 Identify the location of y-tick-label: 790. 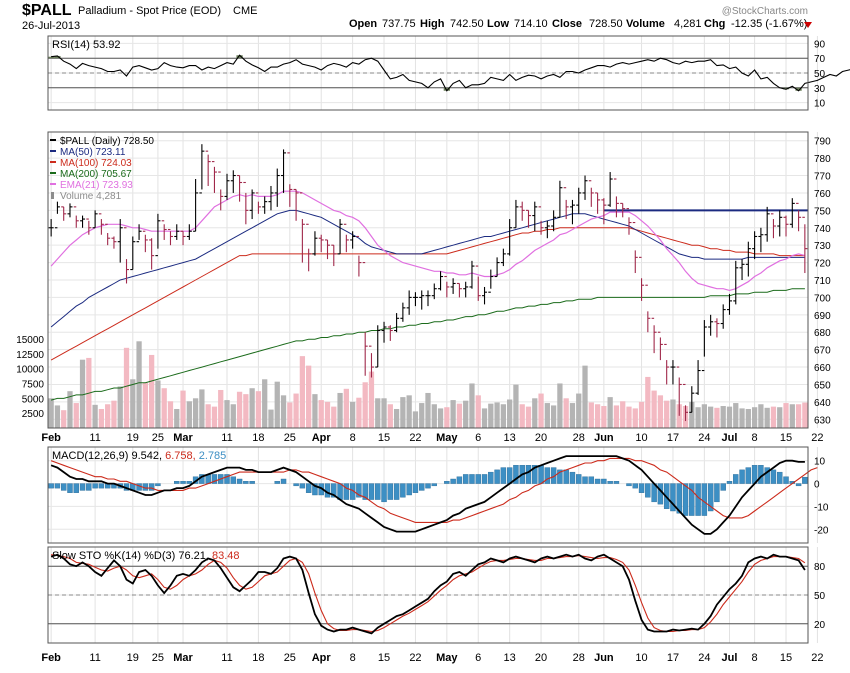
(822, 142).